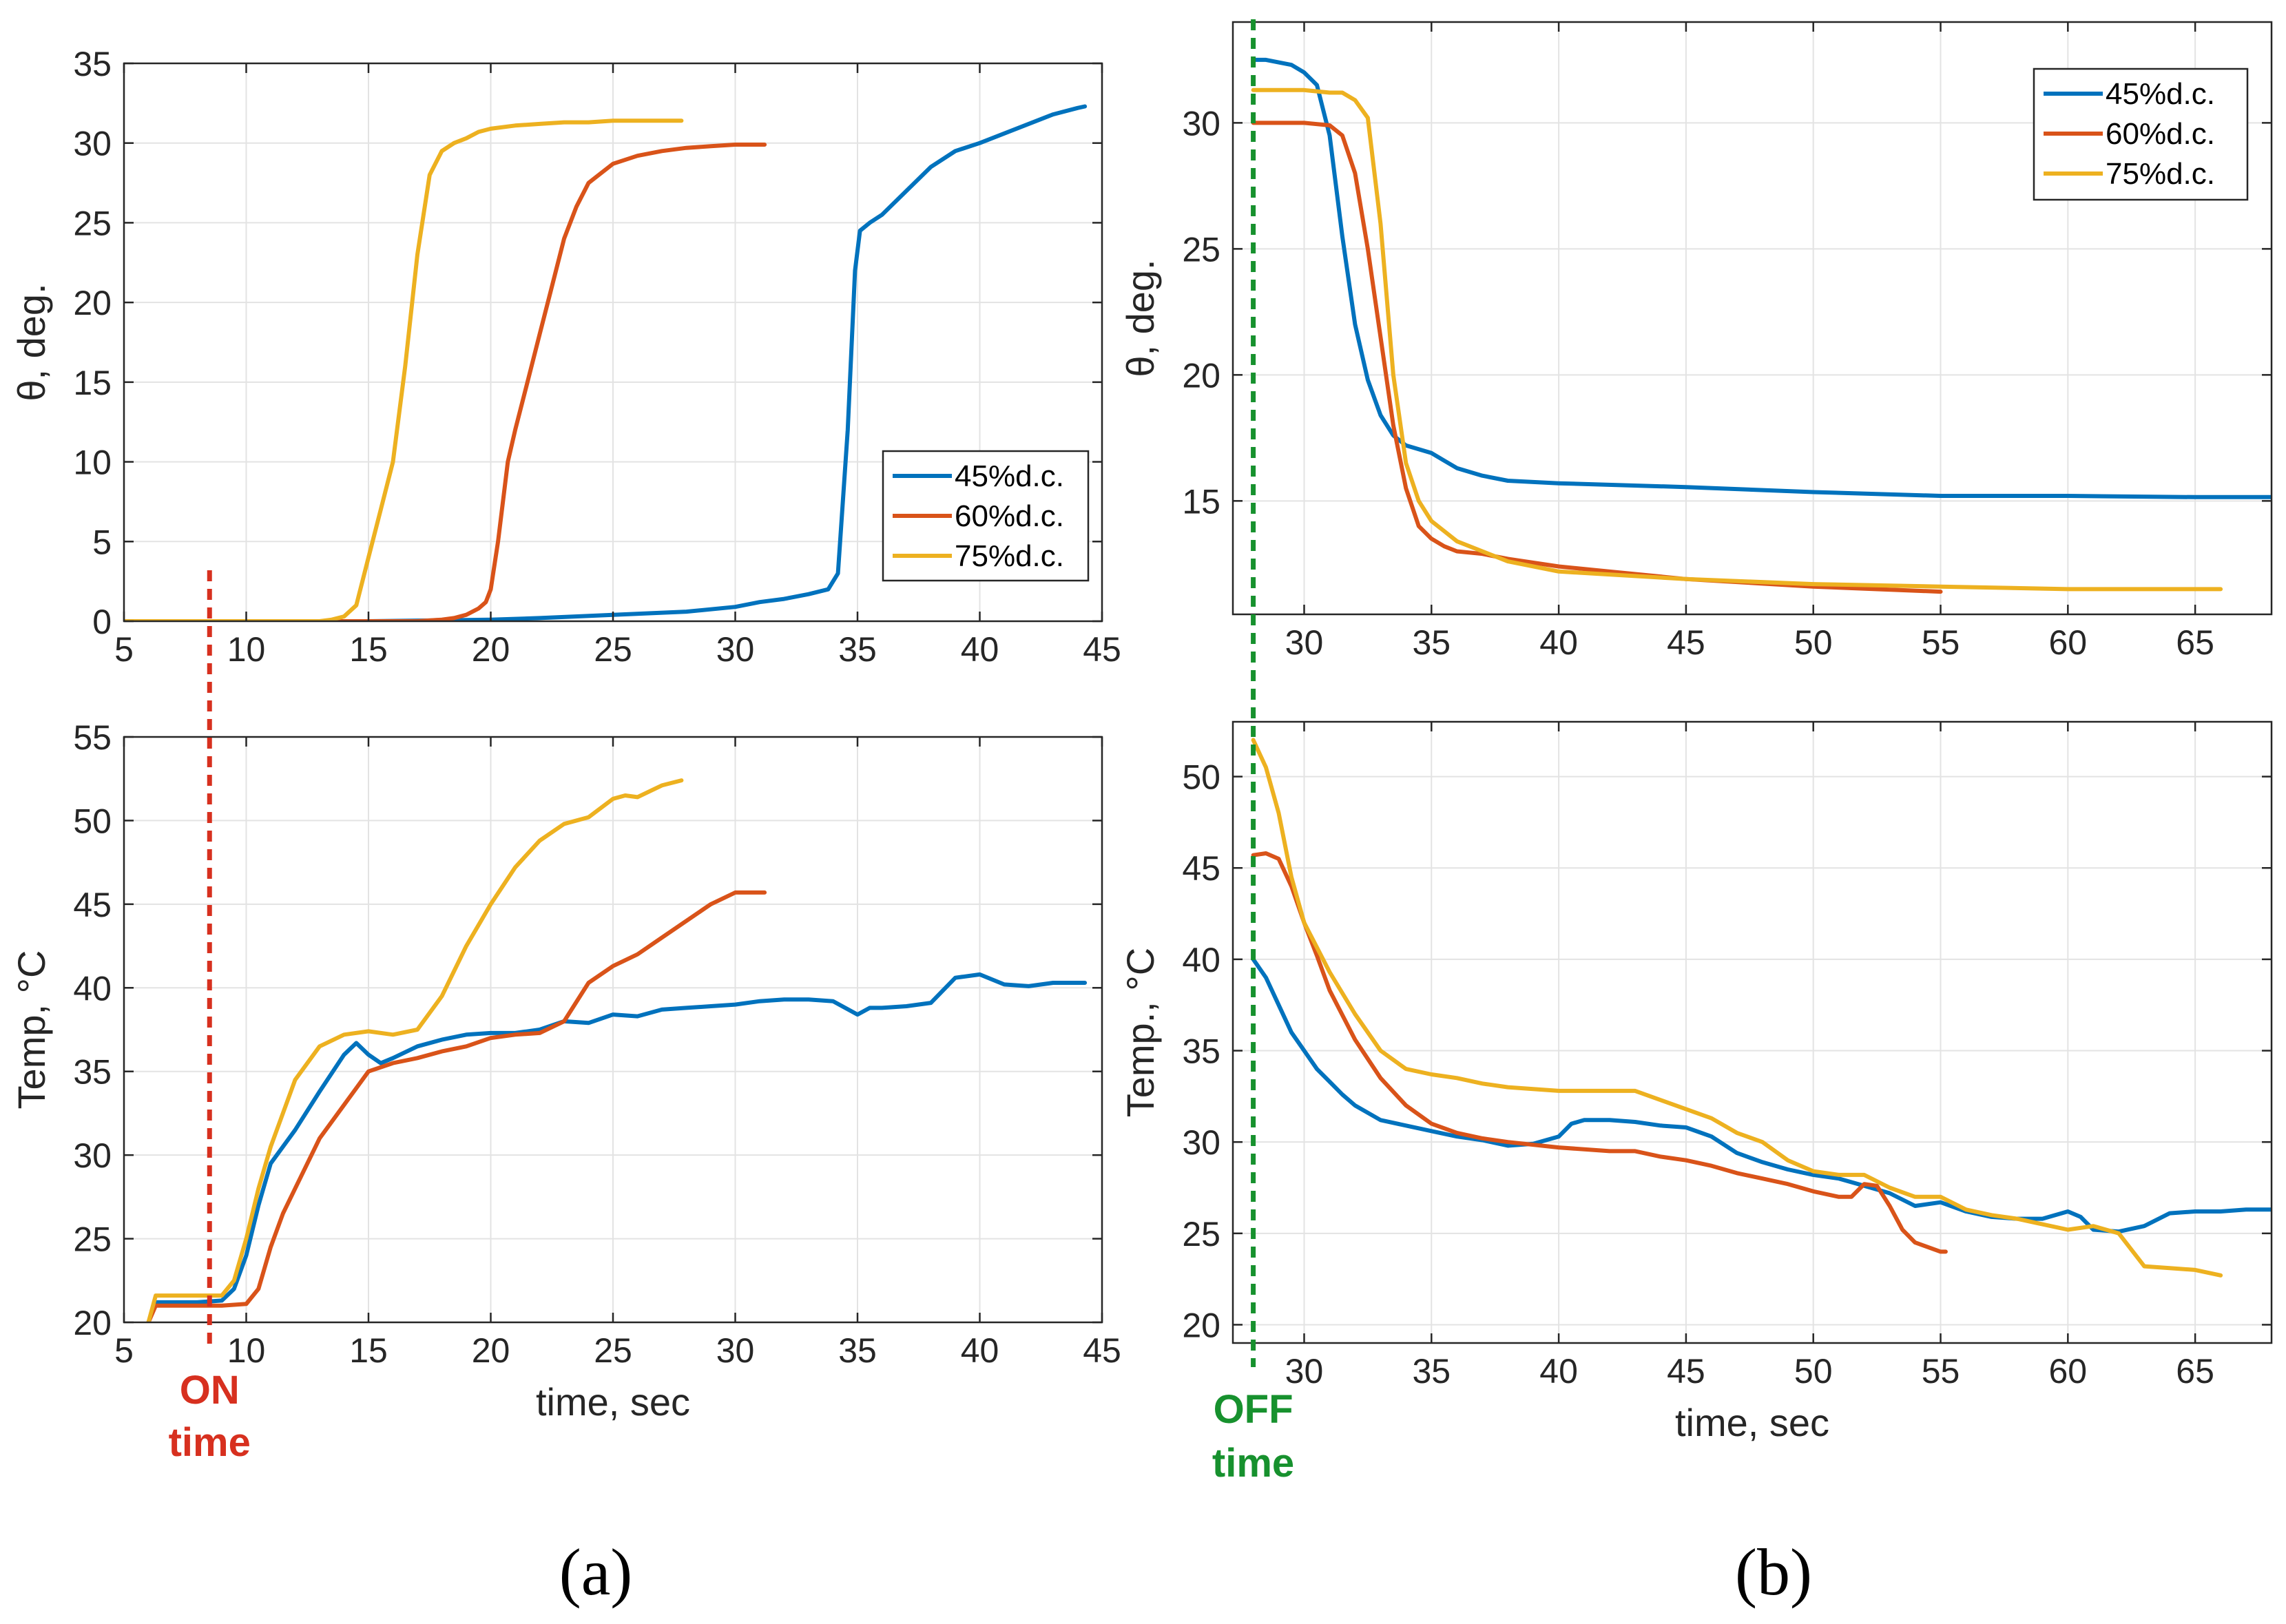 This screenshot has height=1624, width=2286. Describe the element at coordinates (102, 542) in the screenshot. I see `y-tick-label: 5` at that location.